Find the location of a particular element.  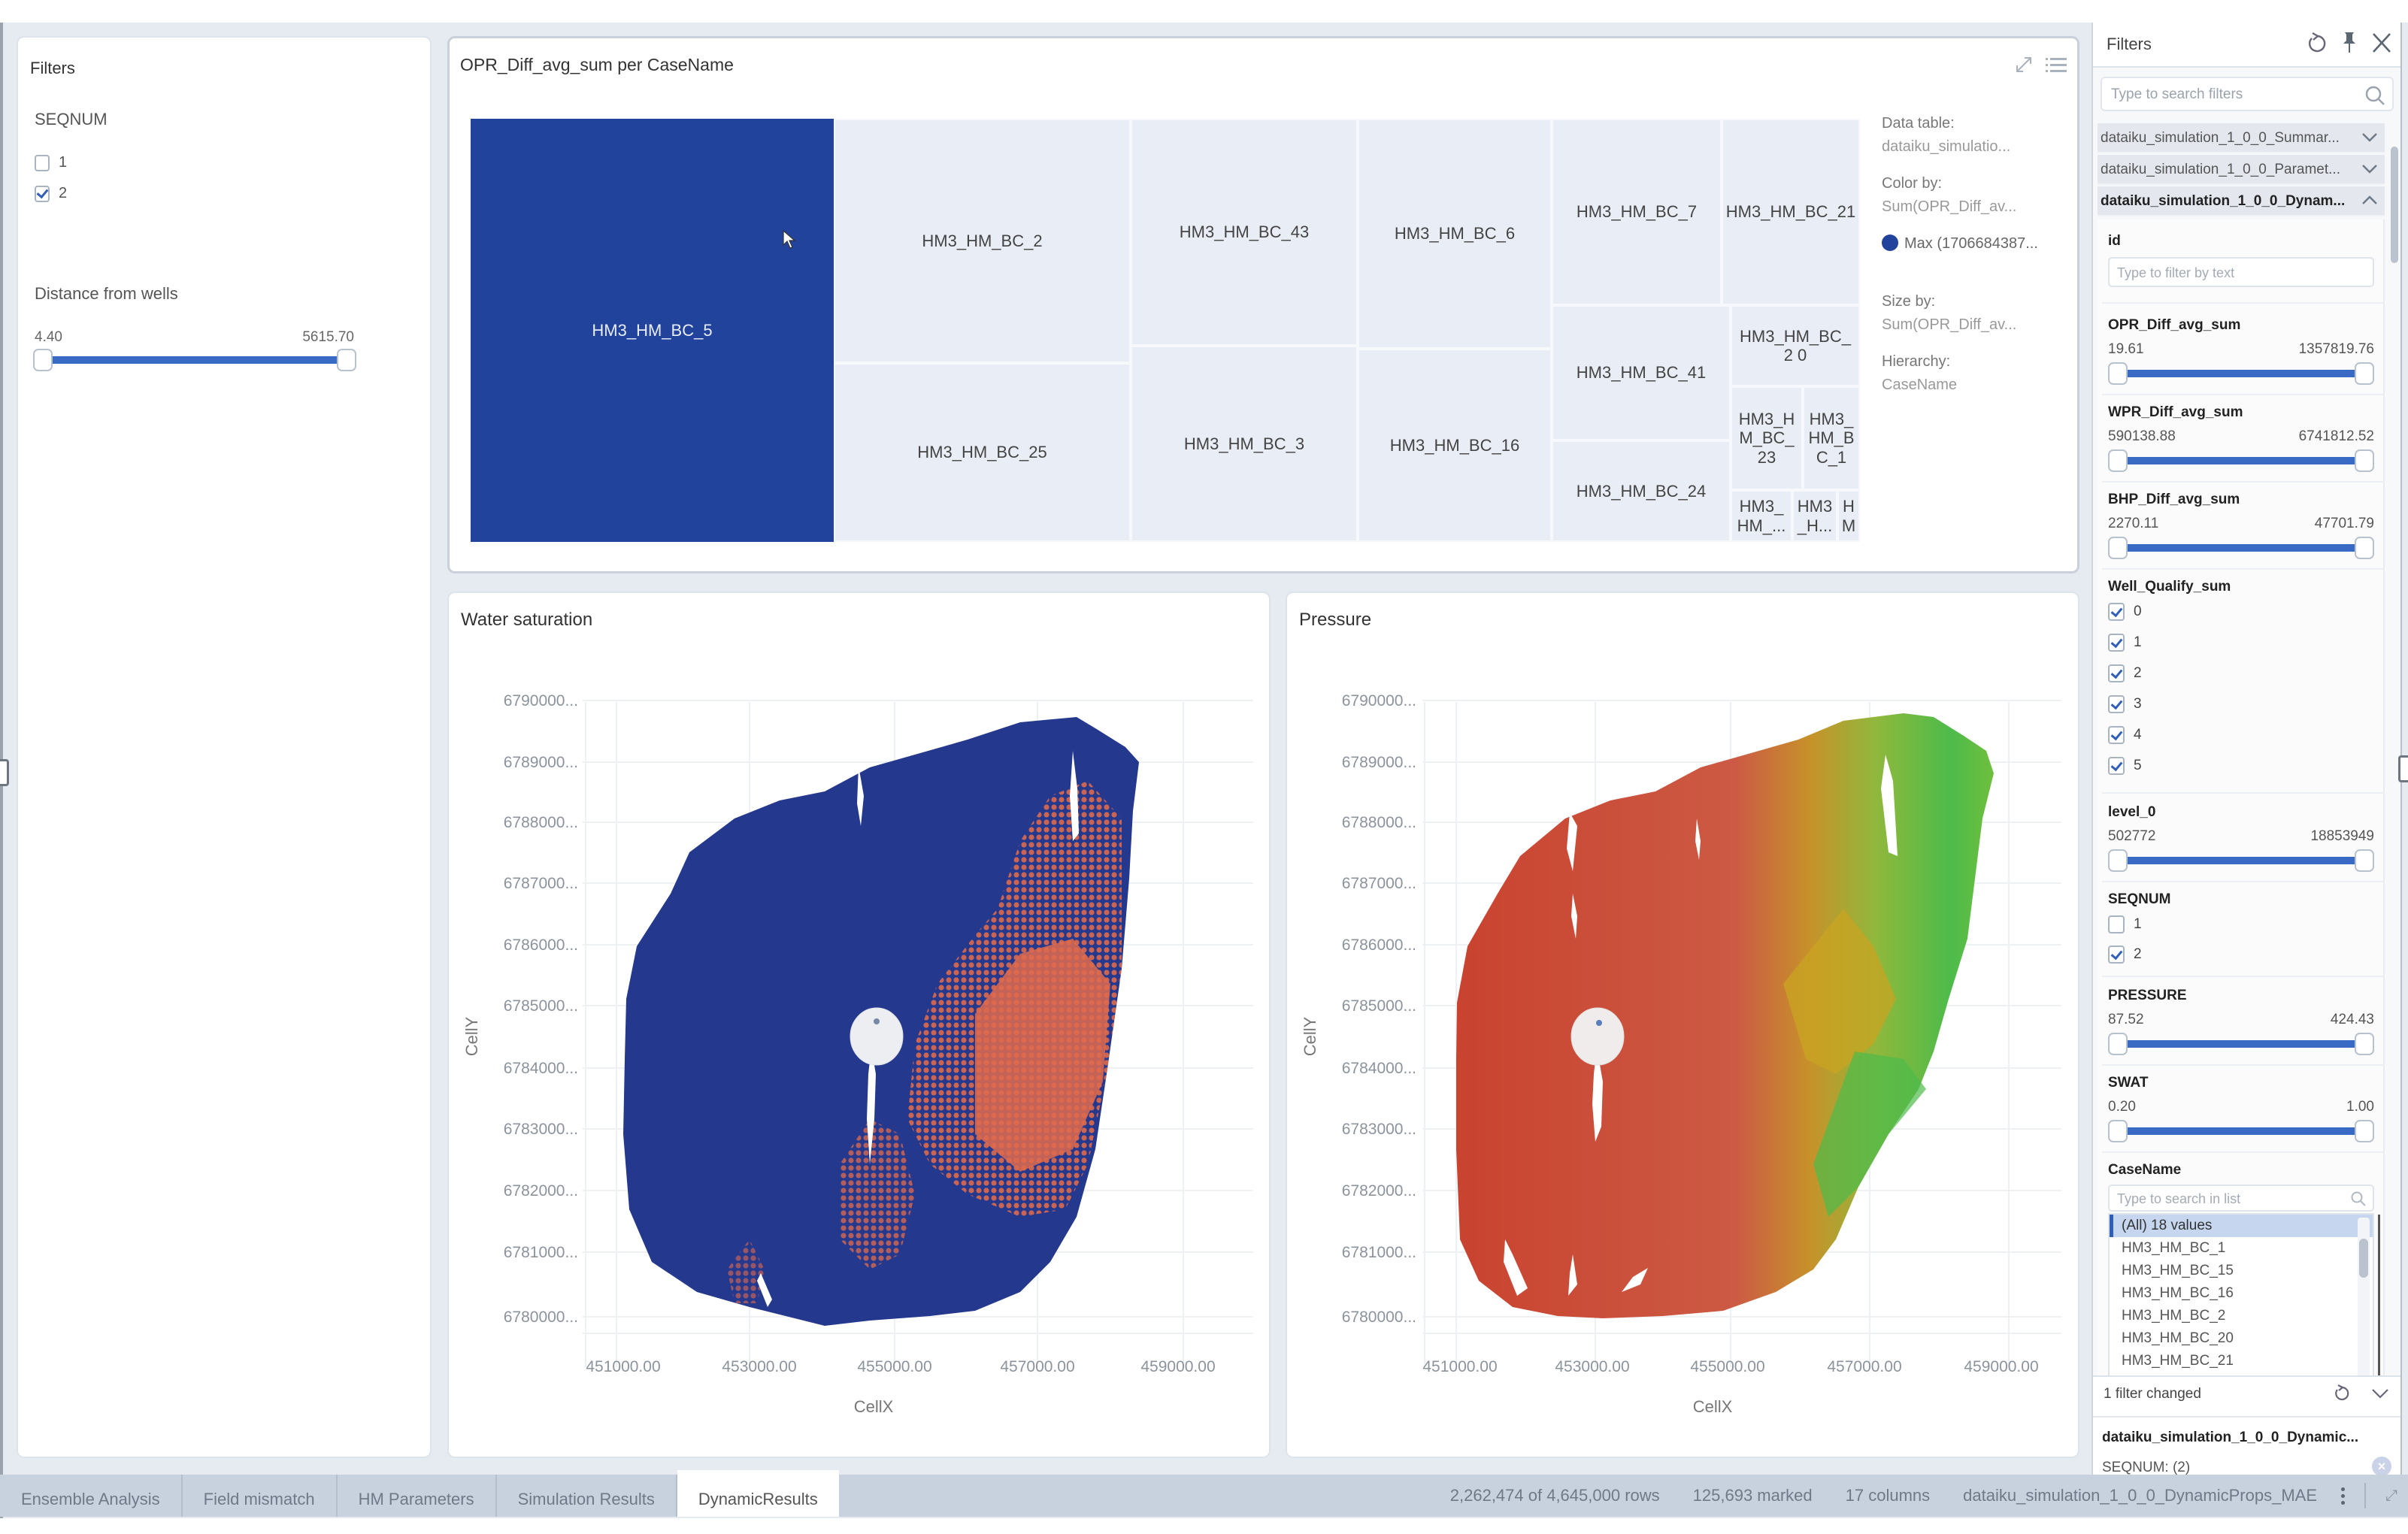

well-qualify-option: 3 is located at coordinates (2125, 704).